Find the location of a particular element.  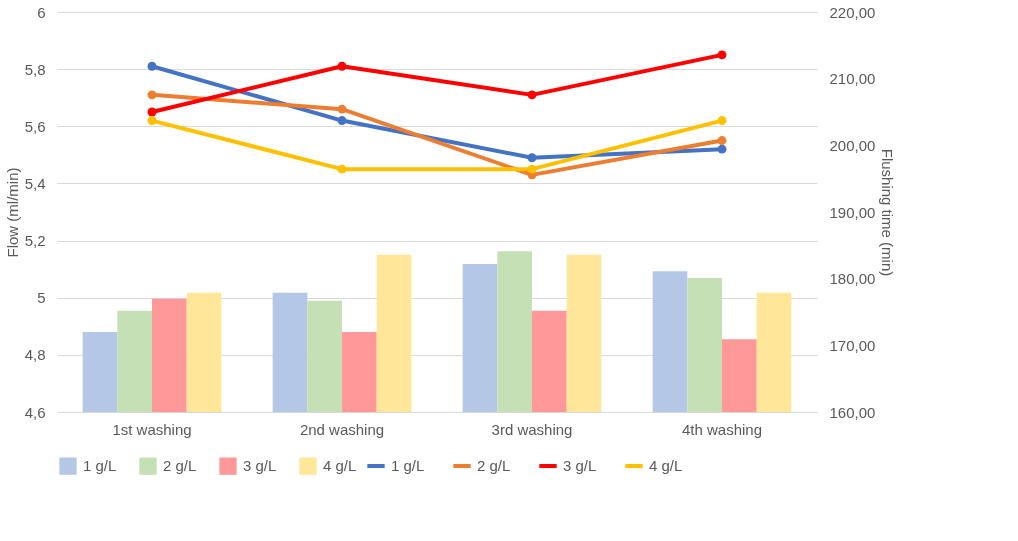

y2-tick-label: 210,00 is located at coordinates (852, 79).